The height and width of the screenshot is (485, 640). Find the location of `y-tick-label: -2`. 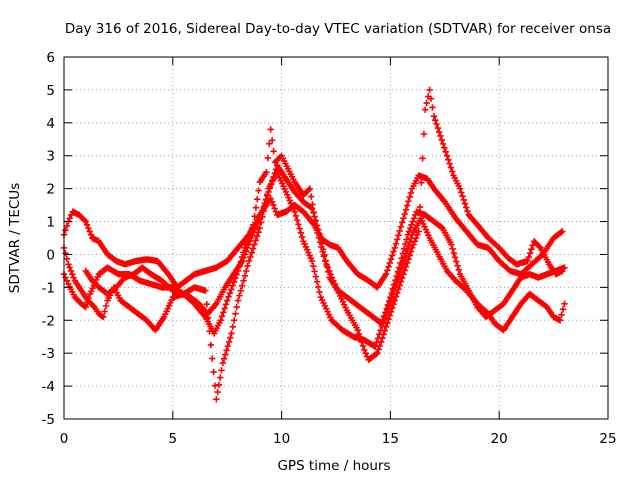

y-tick-label: -2 is located at coordinates (48, 321).